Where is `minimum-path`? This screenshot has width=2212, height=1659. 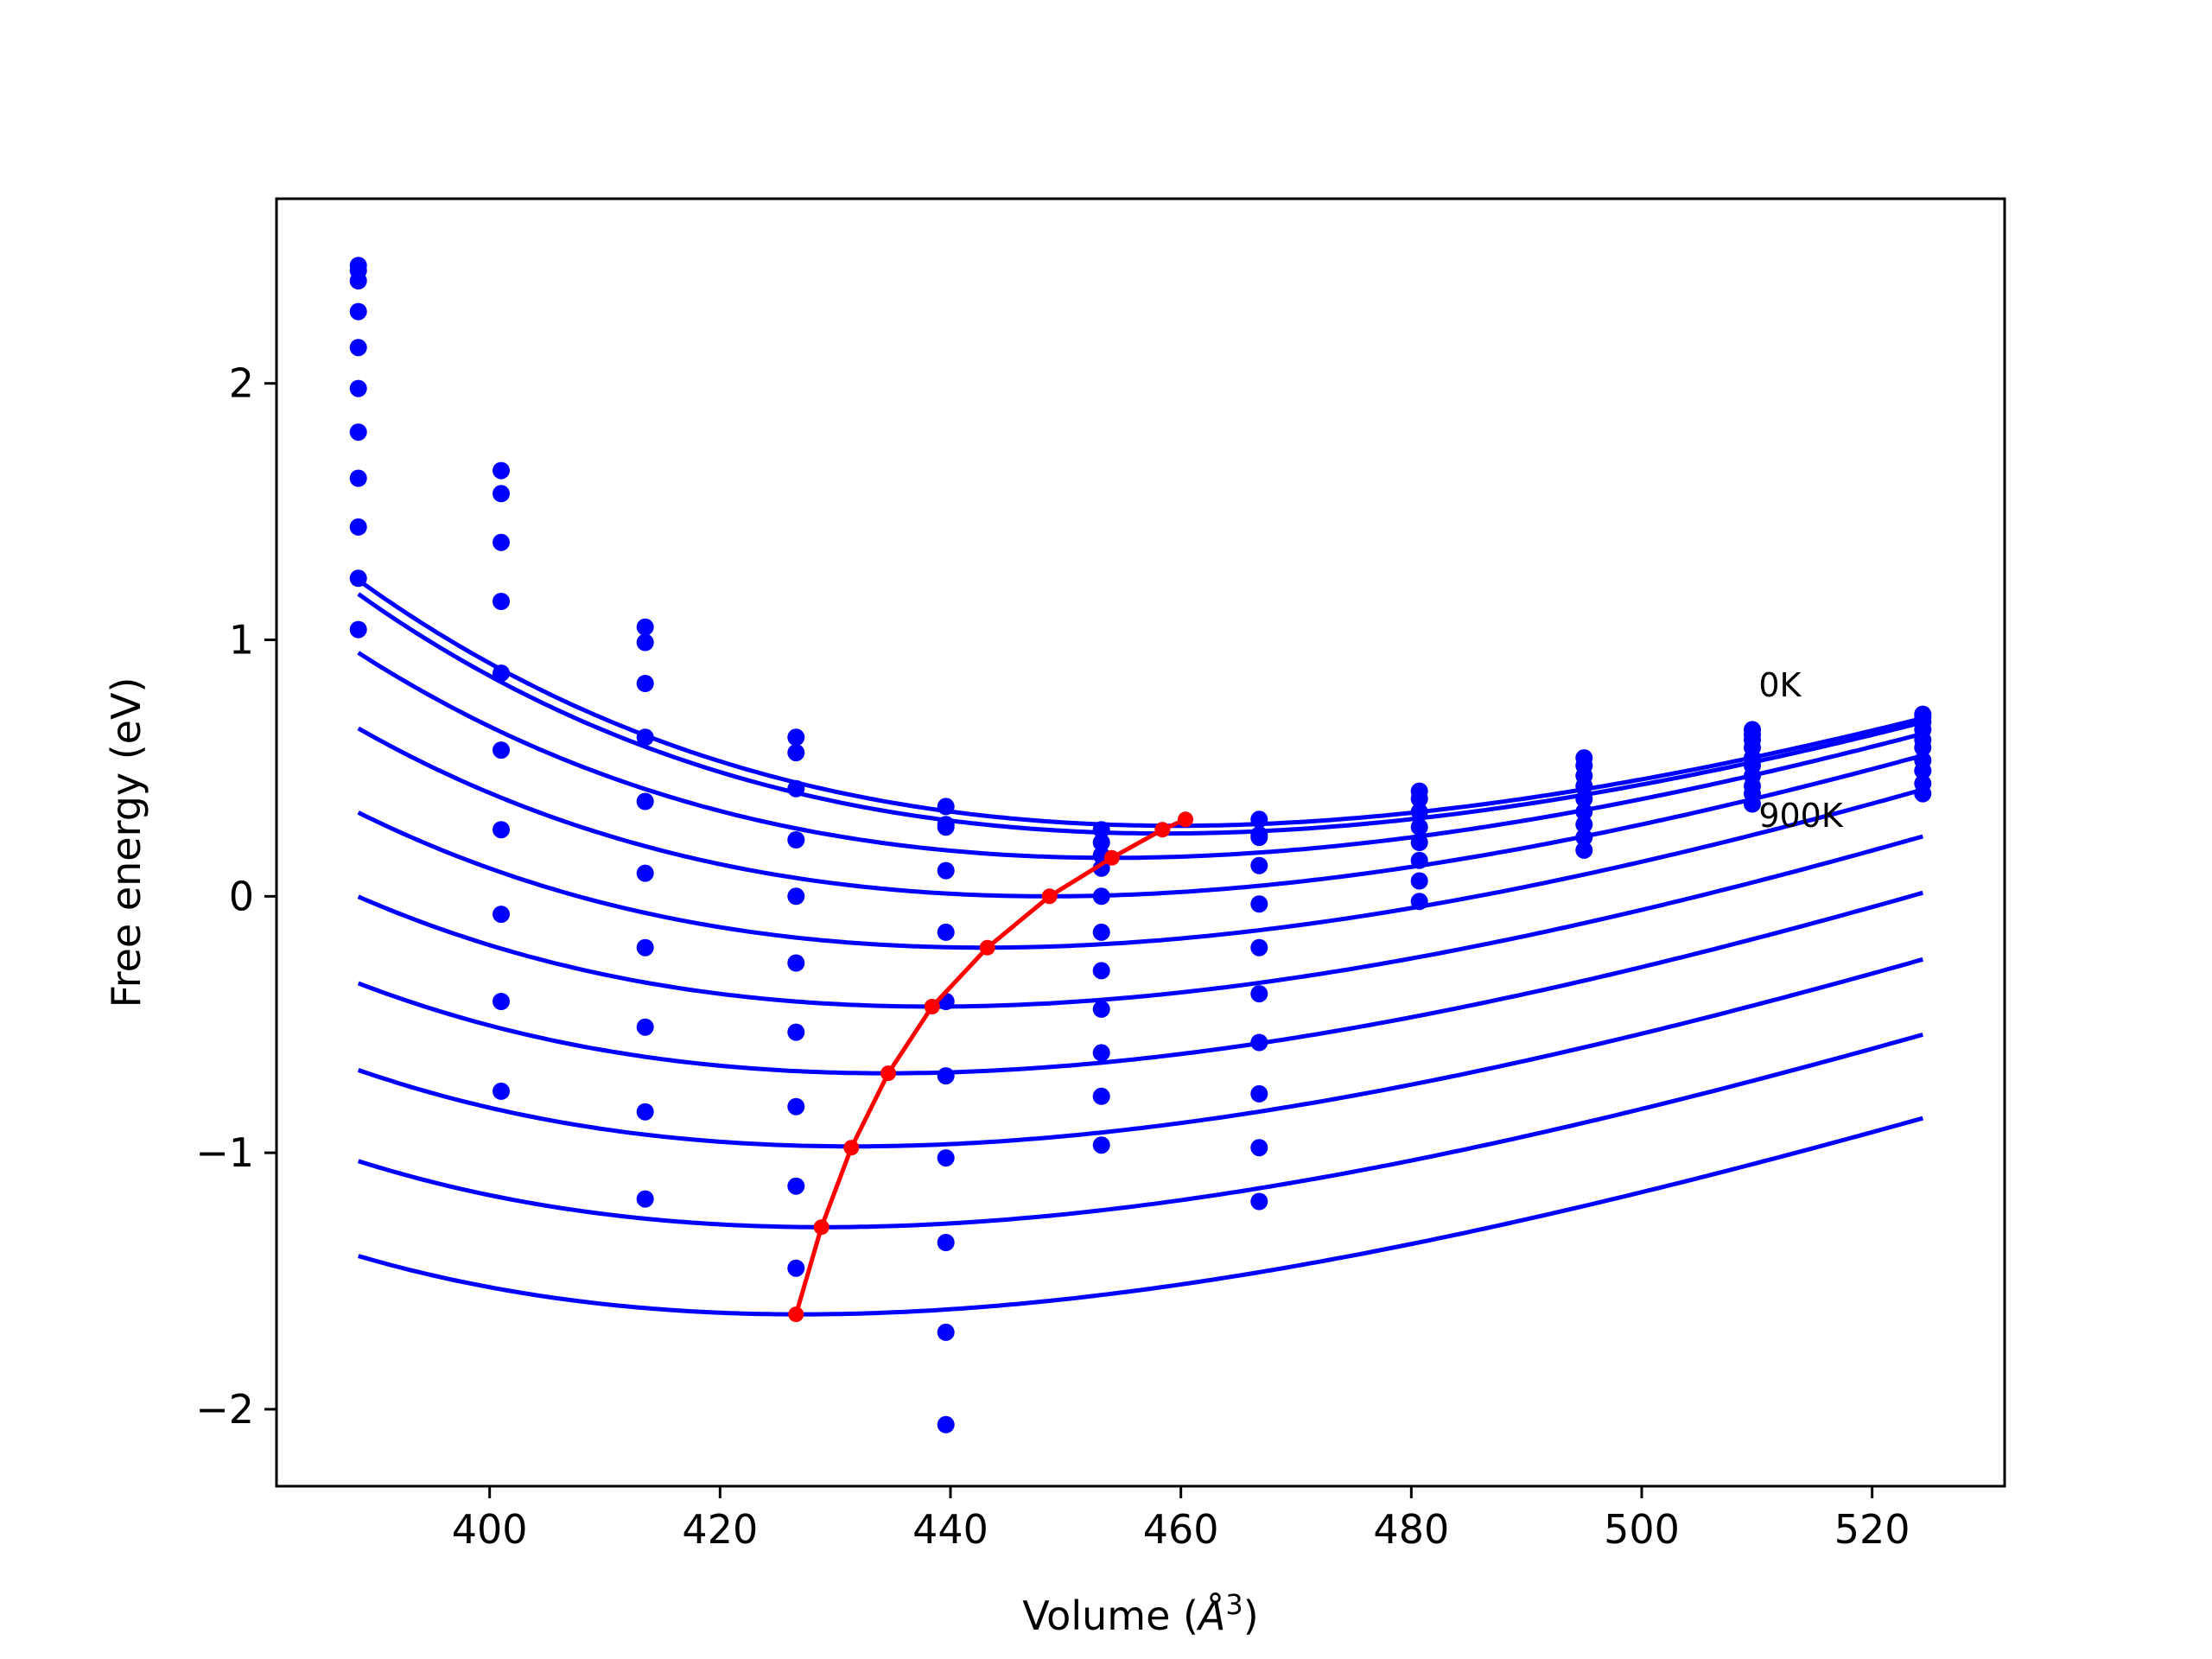
minimum-path is located at coordinates (990, 1067).